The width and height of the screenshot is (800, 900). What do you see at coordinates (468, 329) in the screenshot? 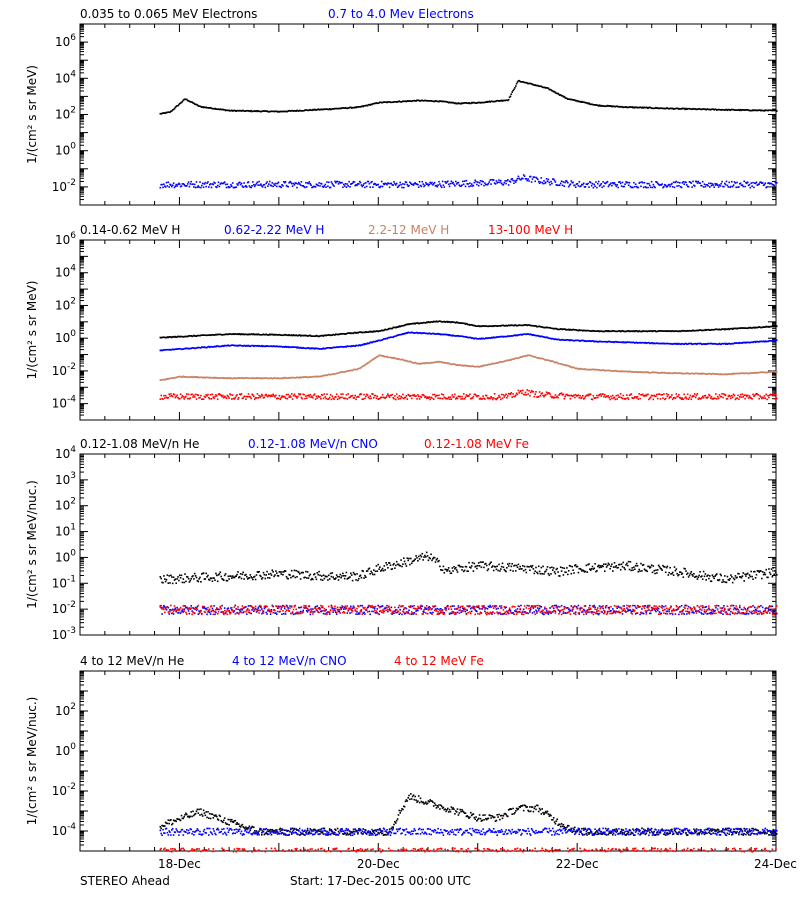
I see `series-points` at bounding box center [468, 329].